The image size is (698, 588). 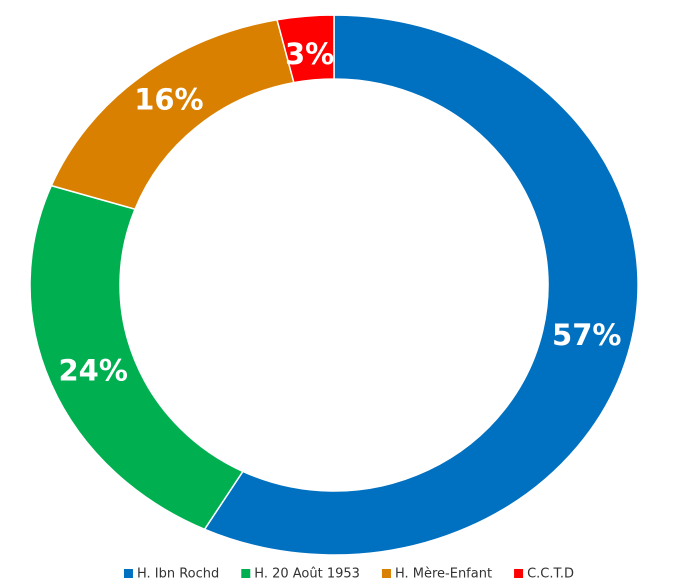 I want to click on legend-label: H. Ibn Rochd, so click(x=178, y=574).